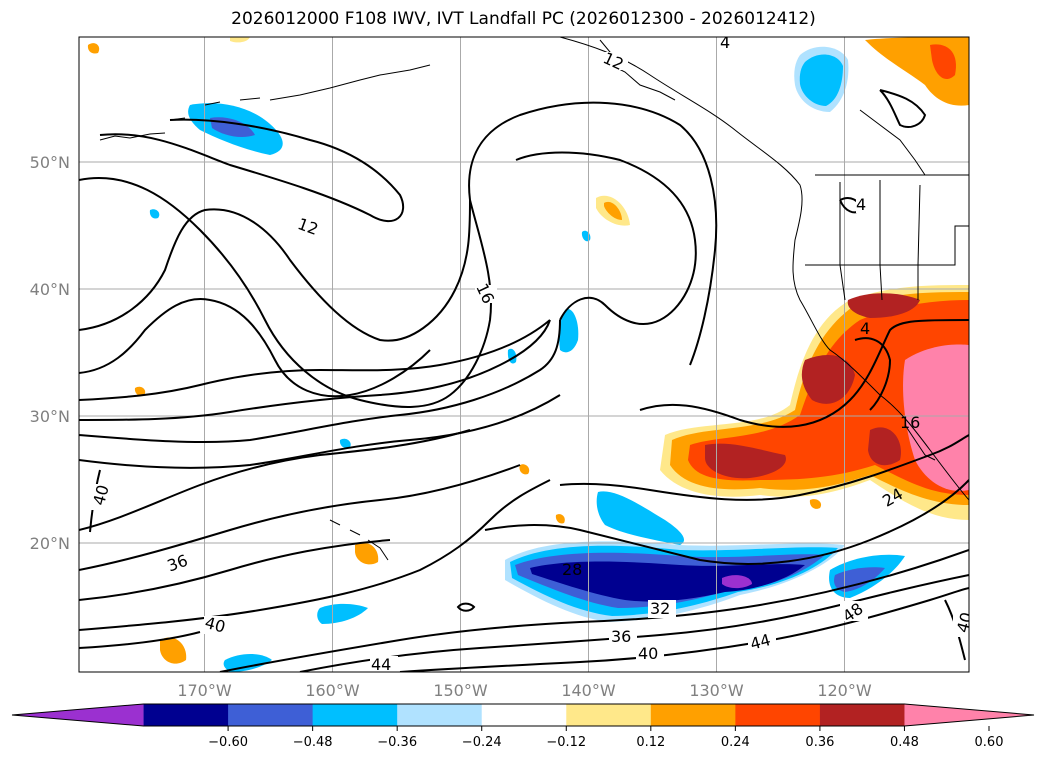 The image size is (1047, 765). I want to click on colorbar-level-label: −0.12, so click(566, 742).